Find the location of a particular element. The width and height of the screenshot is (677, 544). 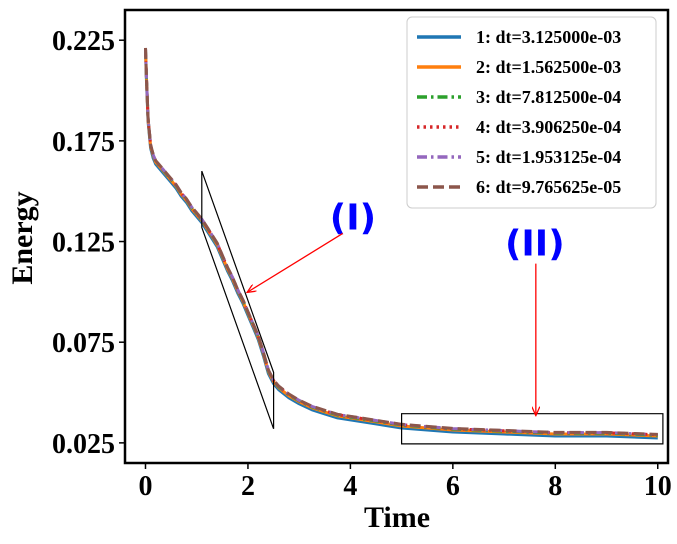

annotation-arrow is located at coordinates (296, 261).